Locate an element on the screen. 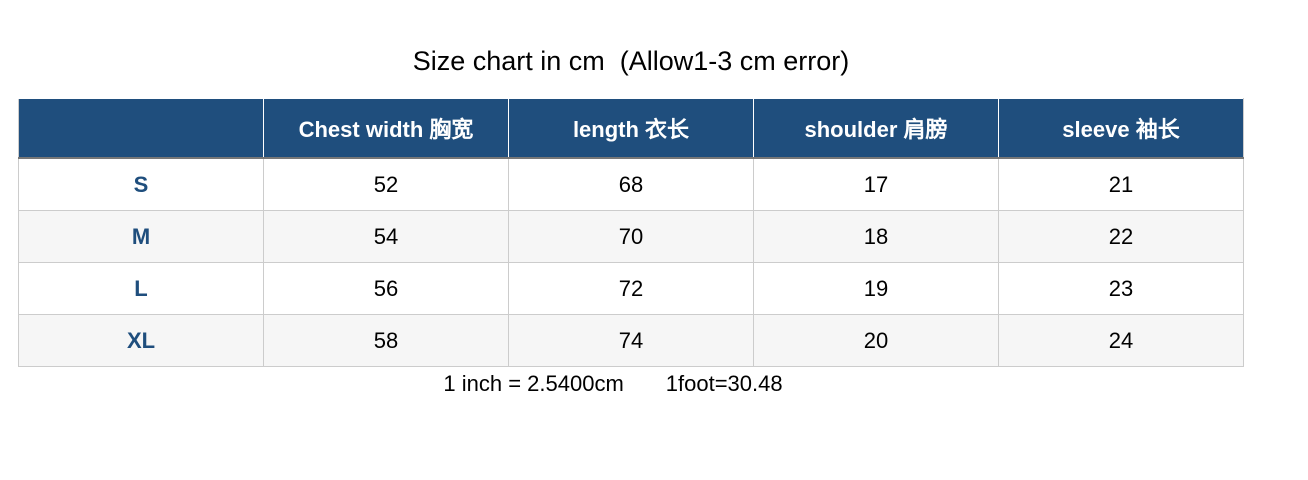  cell-sleeve: 21 is located at coordinates (1121, 184).